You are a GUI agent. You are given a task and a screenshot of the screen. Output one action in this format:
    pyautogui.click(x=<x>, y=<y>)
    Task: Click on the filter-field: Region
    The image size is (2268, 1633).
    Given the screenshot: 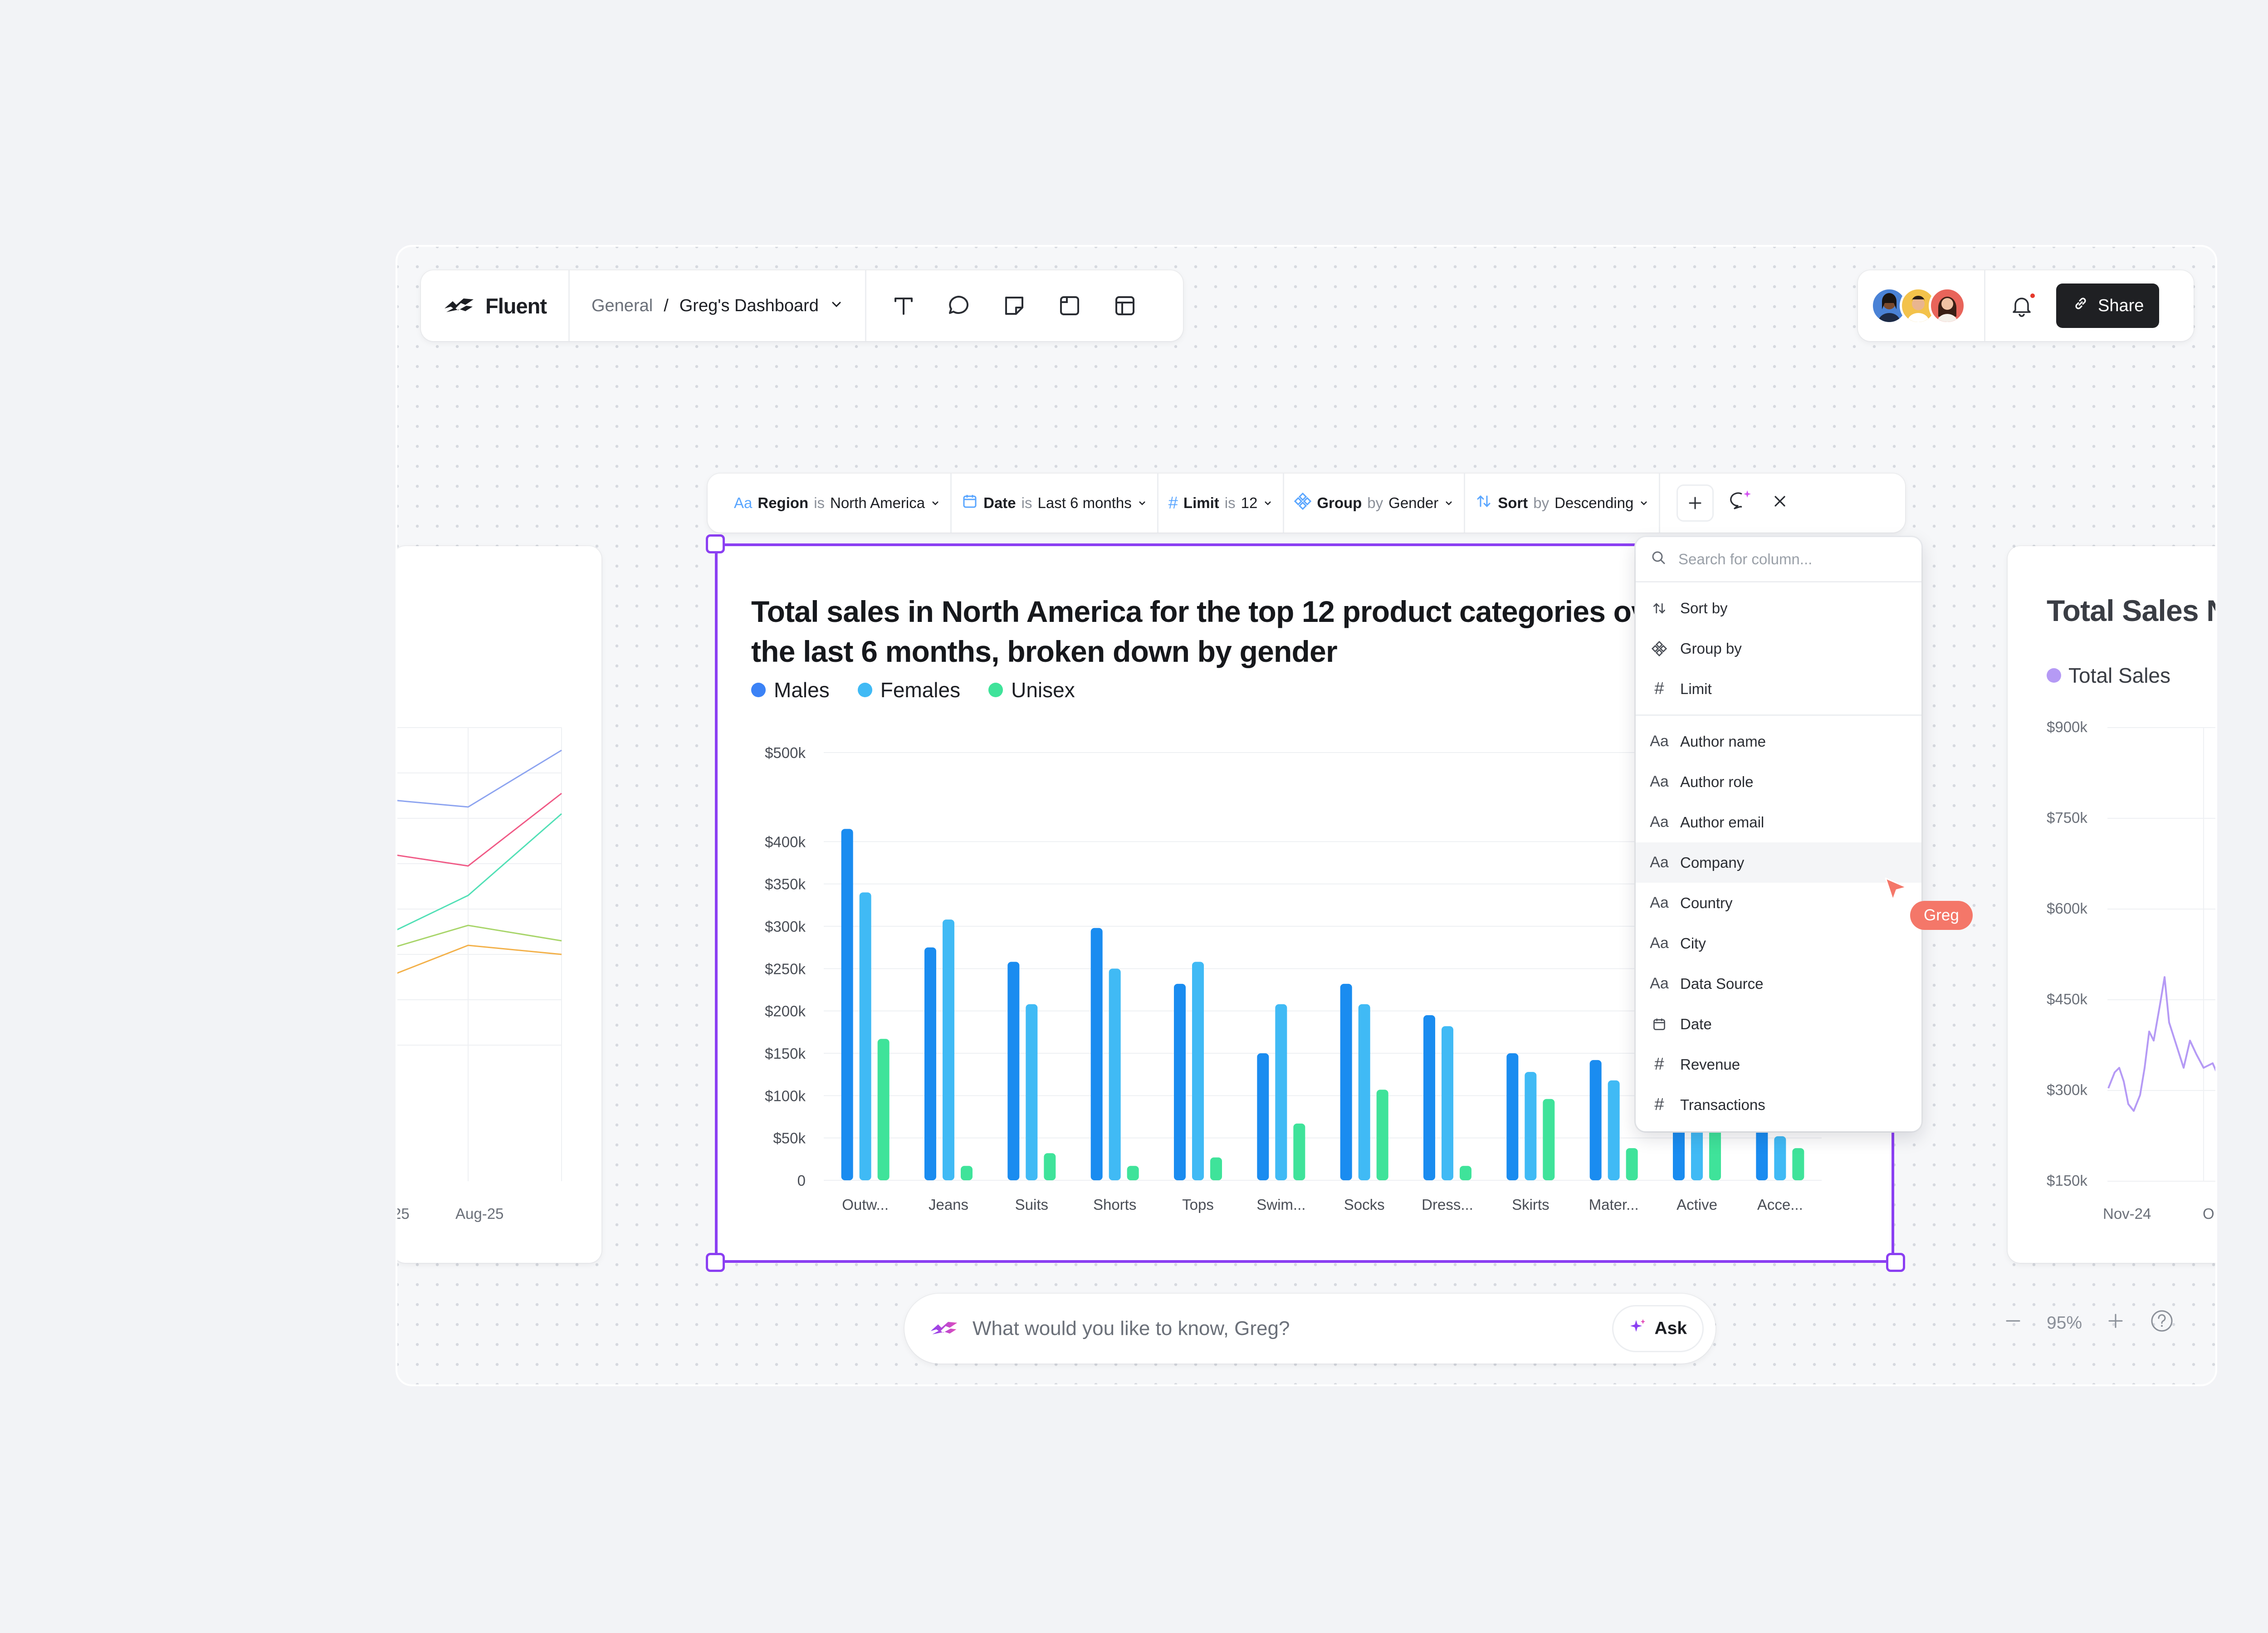 What is the action you would take?
    pyautogui.click(x=784, y=503)
    